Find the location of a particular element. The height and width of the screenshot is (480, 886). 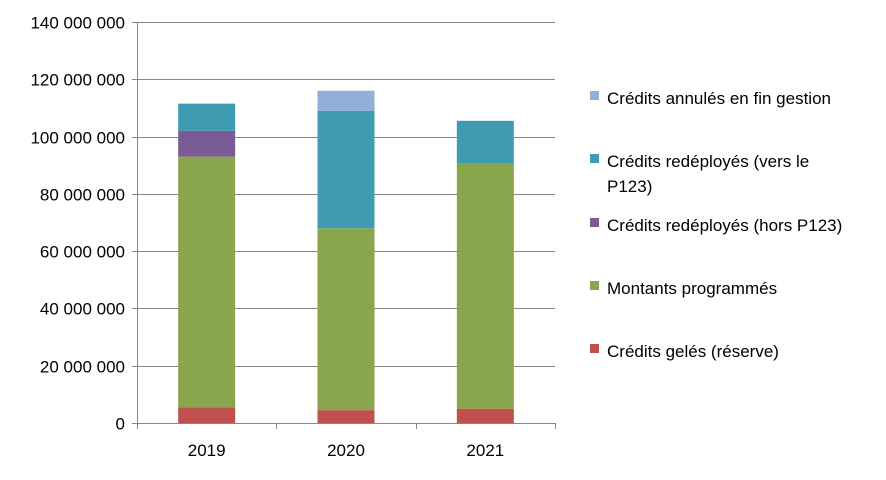

y-tick-label: 140 000 000 is located at coordinates (77, 23).